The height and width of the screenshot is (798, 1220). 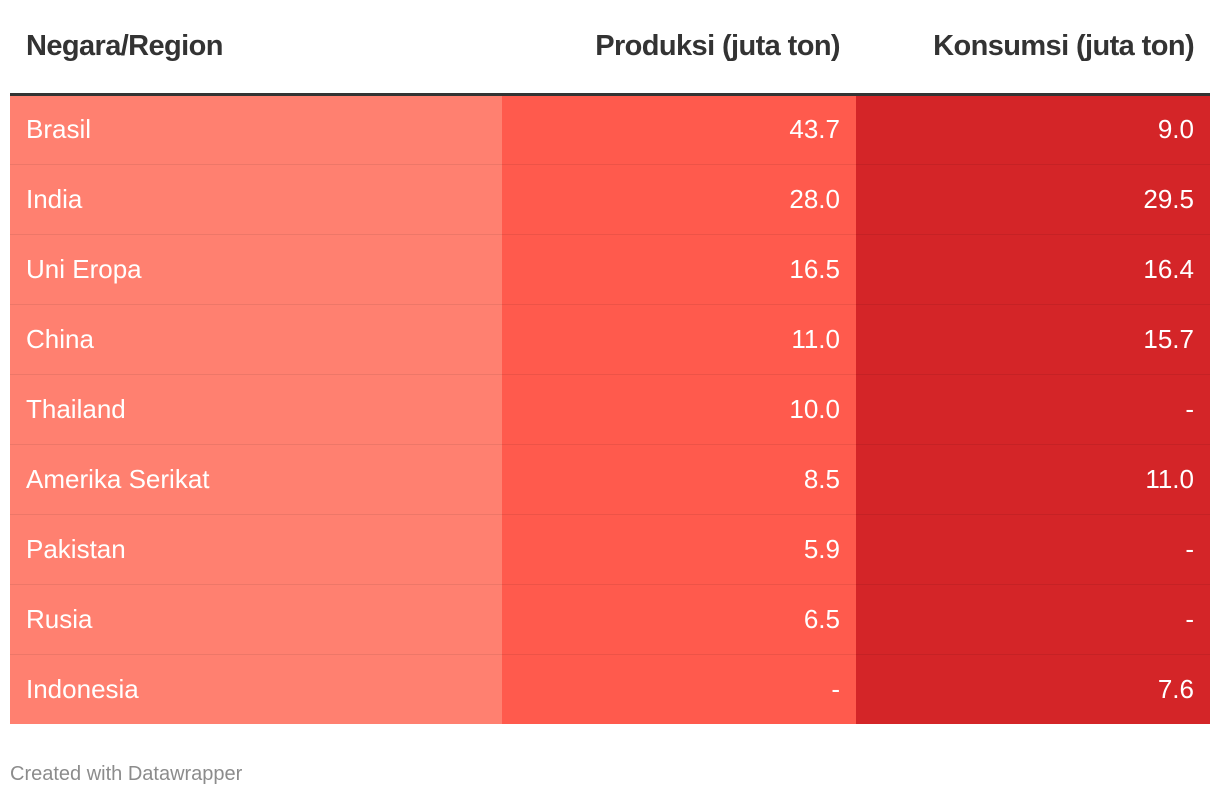 I want to click on cell-region: Rusia, so click(x=256, y=619).